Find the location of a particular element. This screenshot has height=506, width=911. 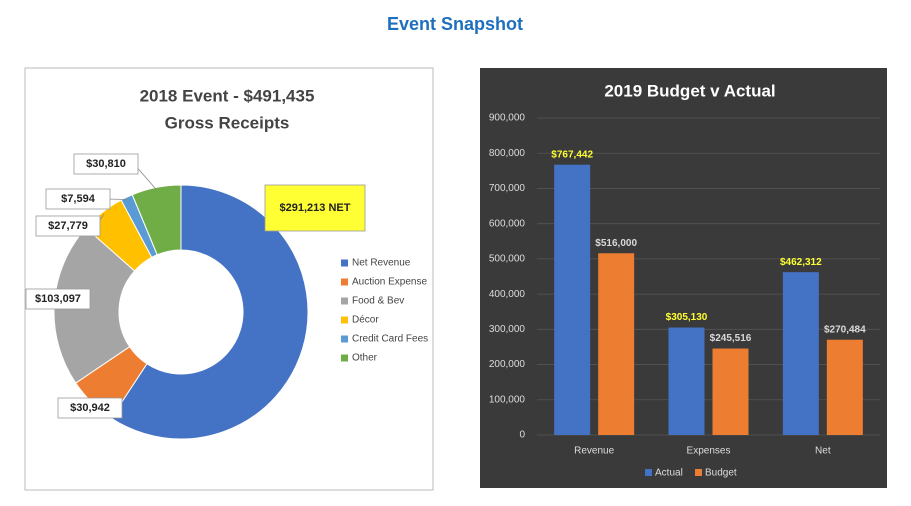

legend-label: Auction Expense is located at coordinates (389, 282).